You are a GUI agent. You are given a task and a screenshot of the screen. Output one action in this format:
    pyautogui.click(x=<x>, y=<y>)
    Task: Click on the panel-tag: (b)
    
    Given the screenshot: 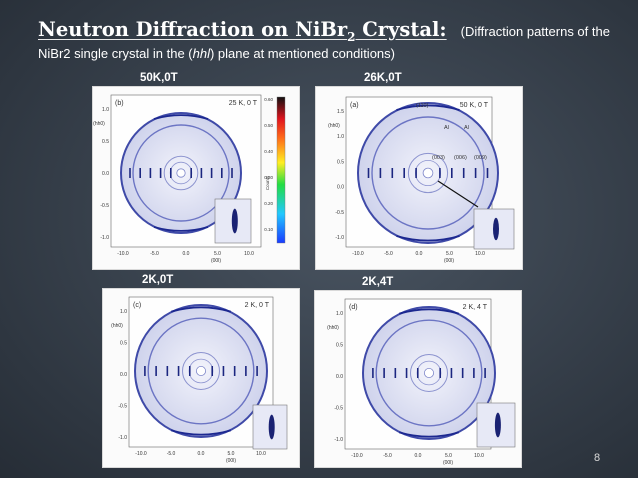 What is the action you would take?
    pyautogui.click(x=119, y=103)
    